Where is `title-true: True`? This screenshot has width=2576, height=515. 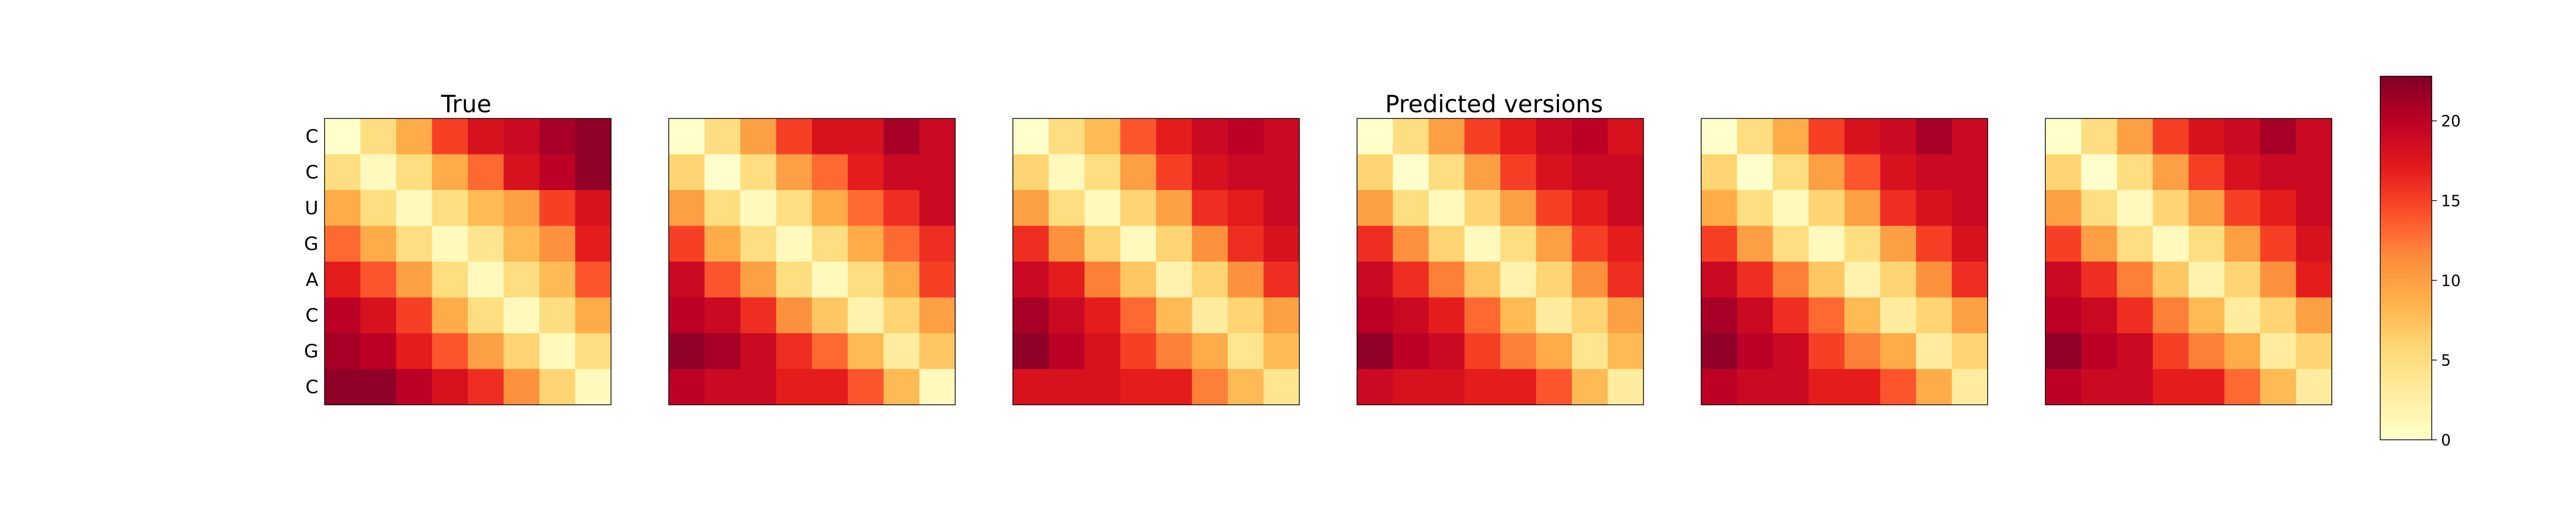
title-true: True is located at coordinates (466, 104).